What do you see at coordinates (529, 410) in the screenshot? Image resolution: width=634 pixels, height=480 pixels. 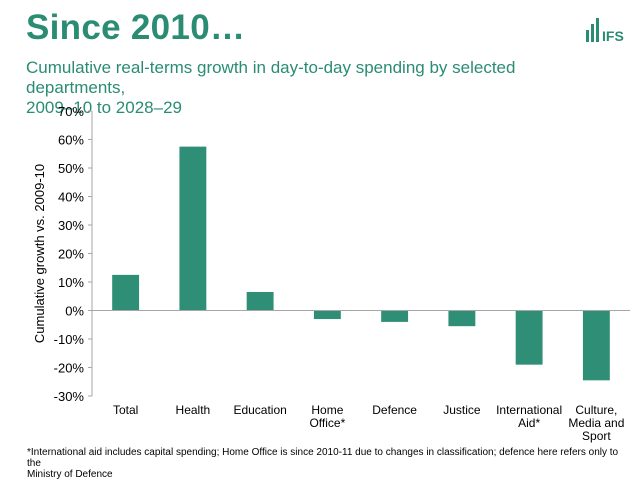 I see `x-tick-label-line: International` at bounding box center [529, 410].